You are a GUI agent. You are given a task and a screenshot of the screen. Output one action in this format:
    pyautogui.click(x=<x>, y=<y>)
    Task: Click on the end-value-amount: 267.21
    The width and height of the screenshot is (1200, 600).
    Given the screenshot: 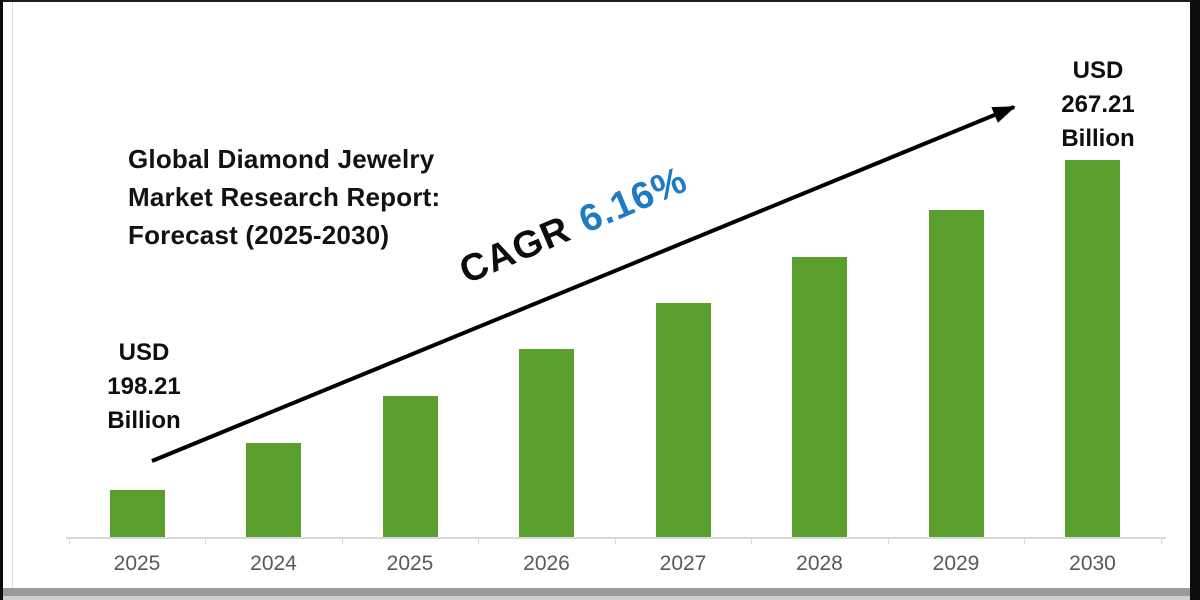 What is the action you would take?
    pyautogui.click(x=1098, y=104)
    